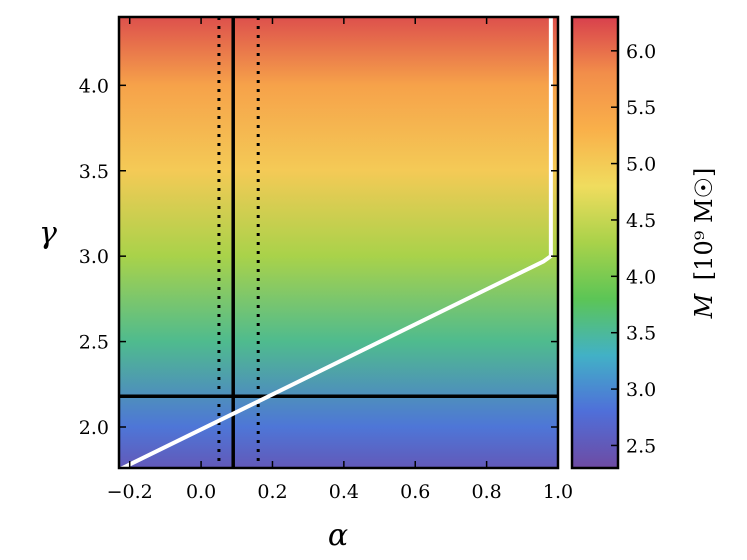  I want to click on y-tick-label: 3.5, so click(94, 172).